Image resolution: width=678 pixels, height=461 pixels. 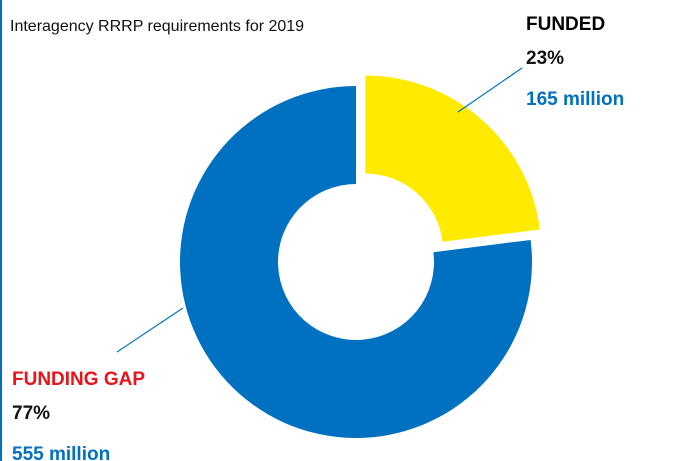 I want to click on amount-label: 555 million, so click(x=61, y=452).